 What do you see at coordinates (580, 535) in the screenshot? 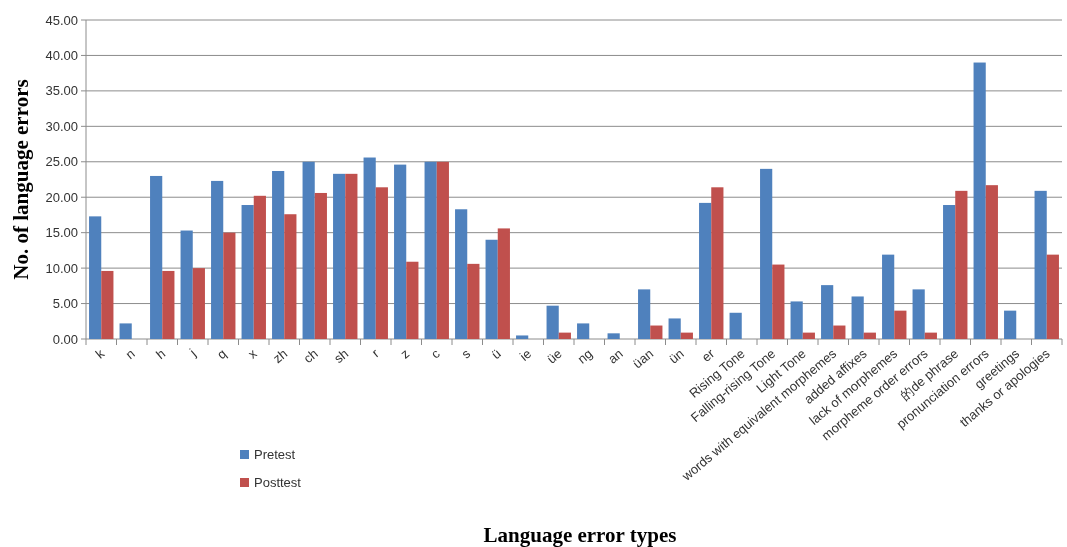
I see `x-axis-title: Language error types` at bounding box center [580, 535].